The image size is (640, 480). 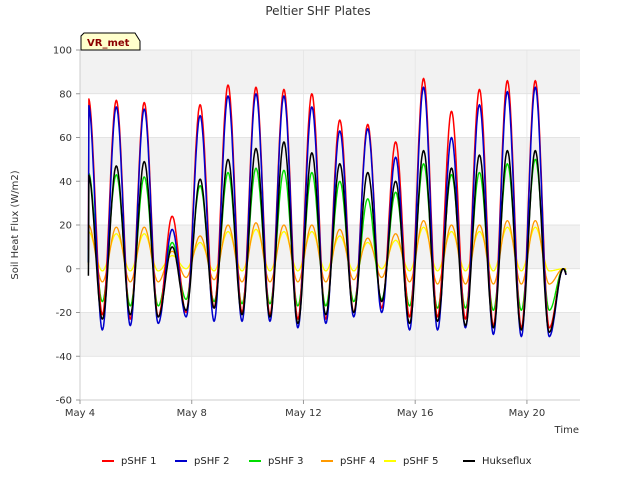 What do you see at coordinates (65, 94) in the screenshot?
I see `y-tick-label: 80` at bounding box center [65, 94].